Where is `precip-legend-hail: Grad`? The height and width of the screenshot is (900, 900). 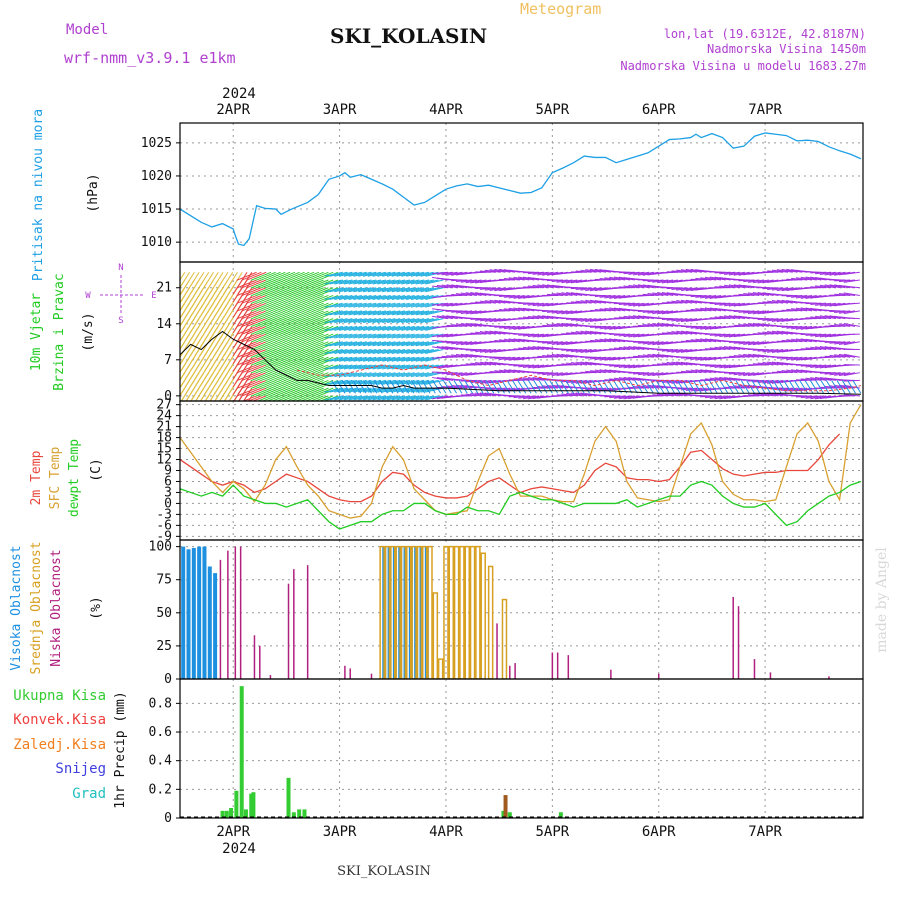
precip-legend-hail: Grad is located at coordinates (89, 794).